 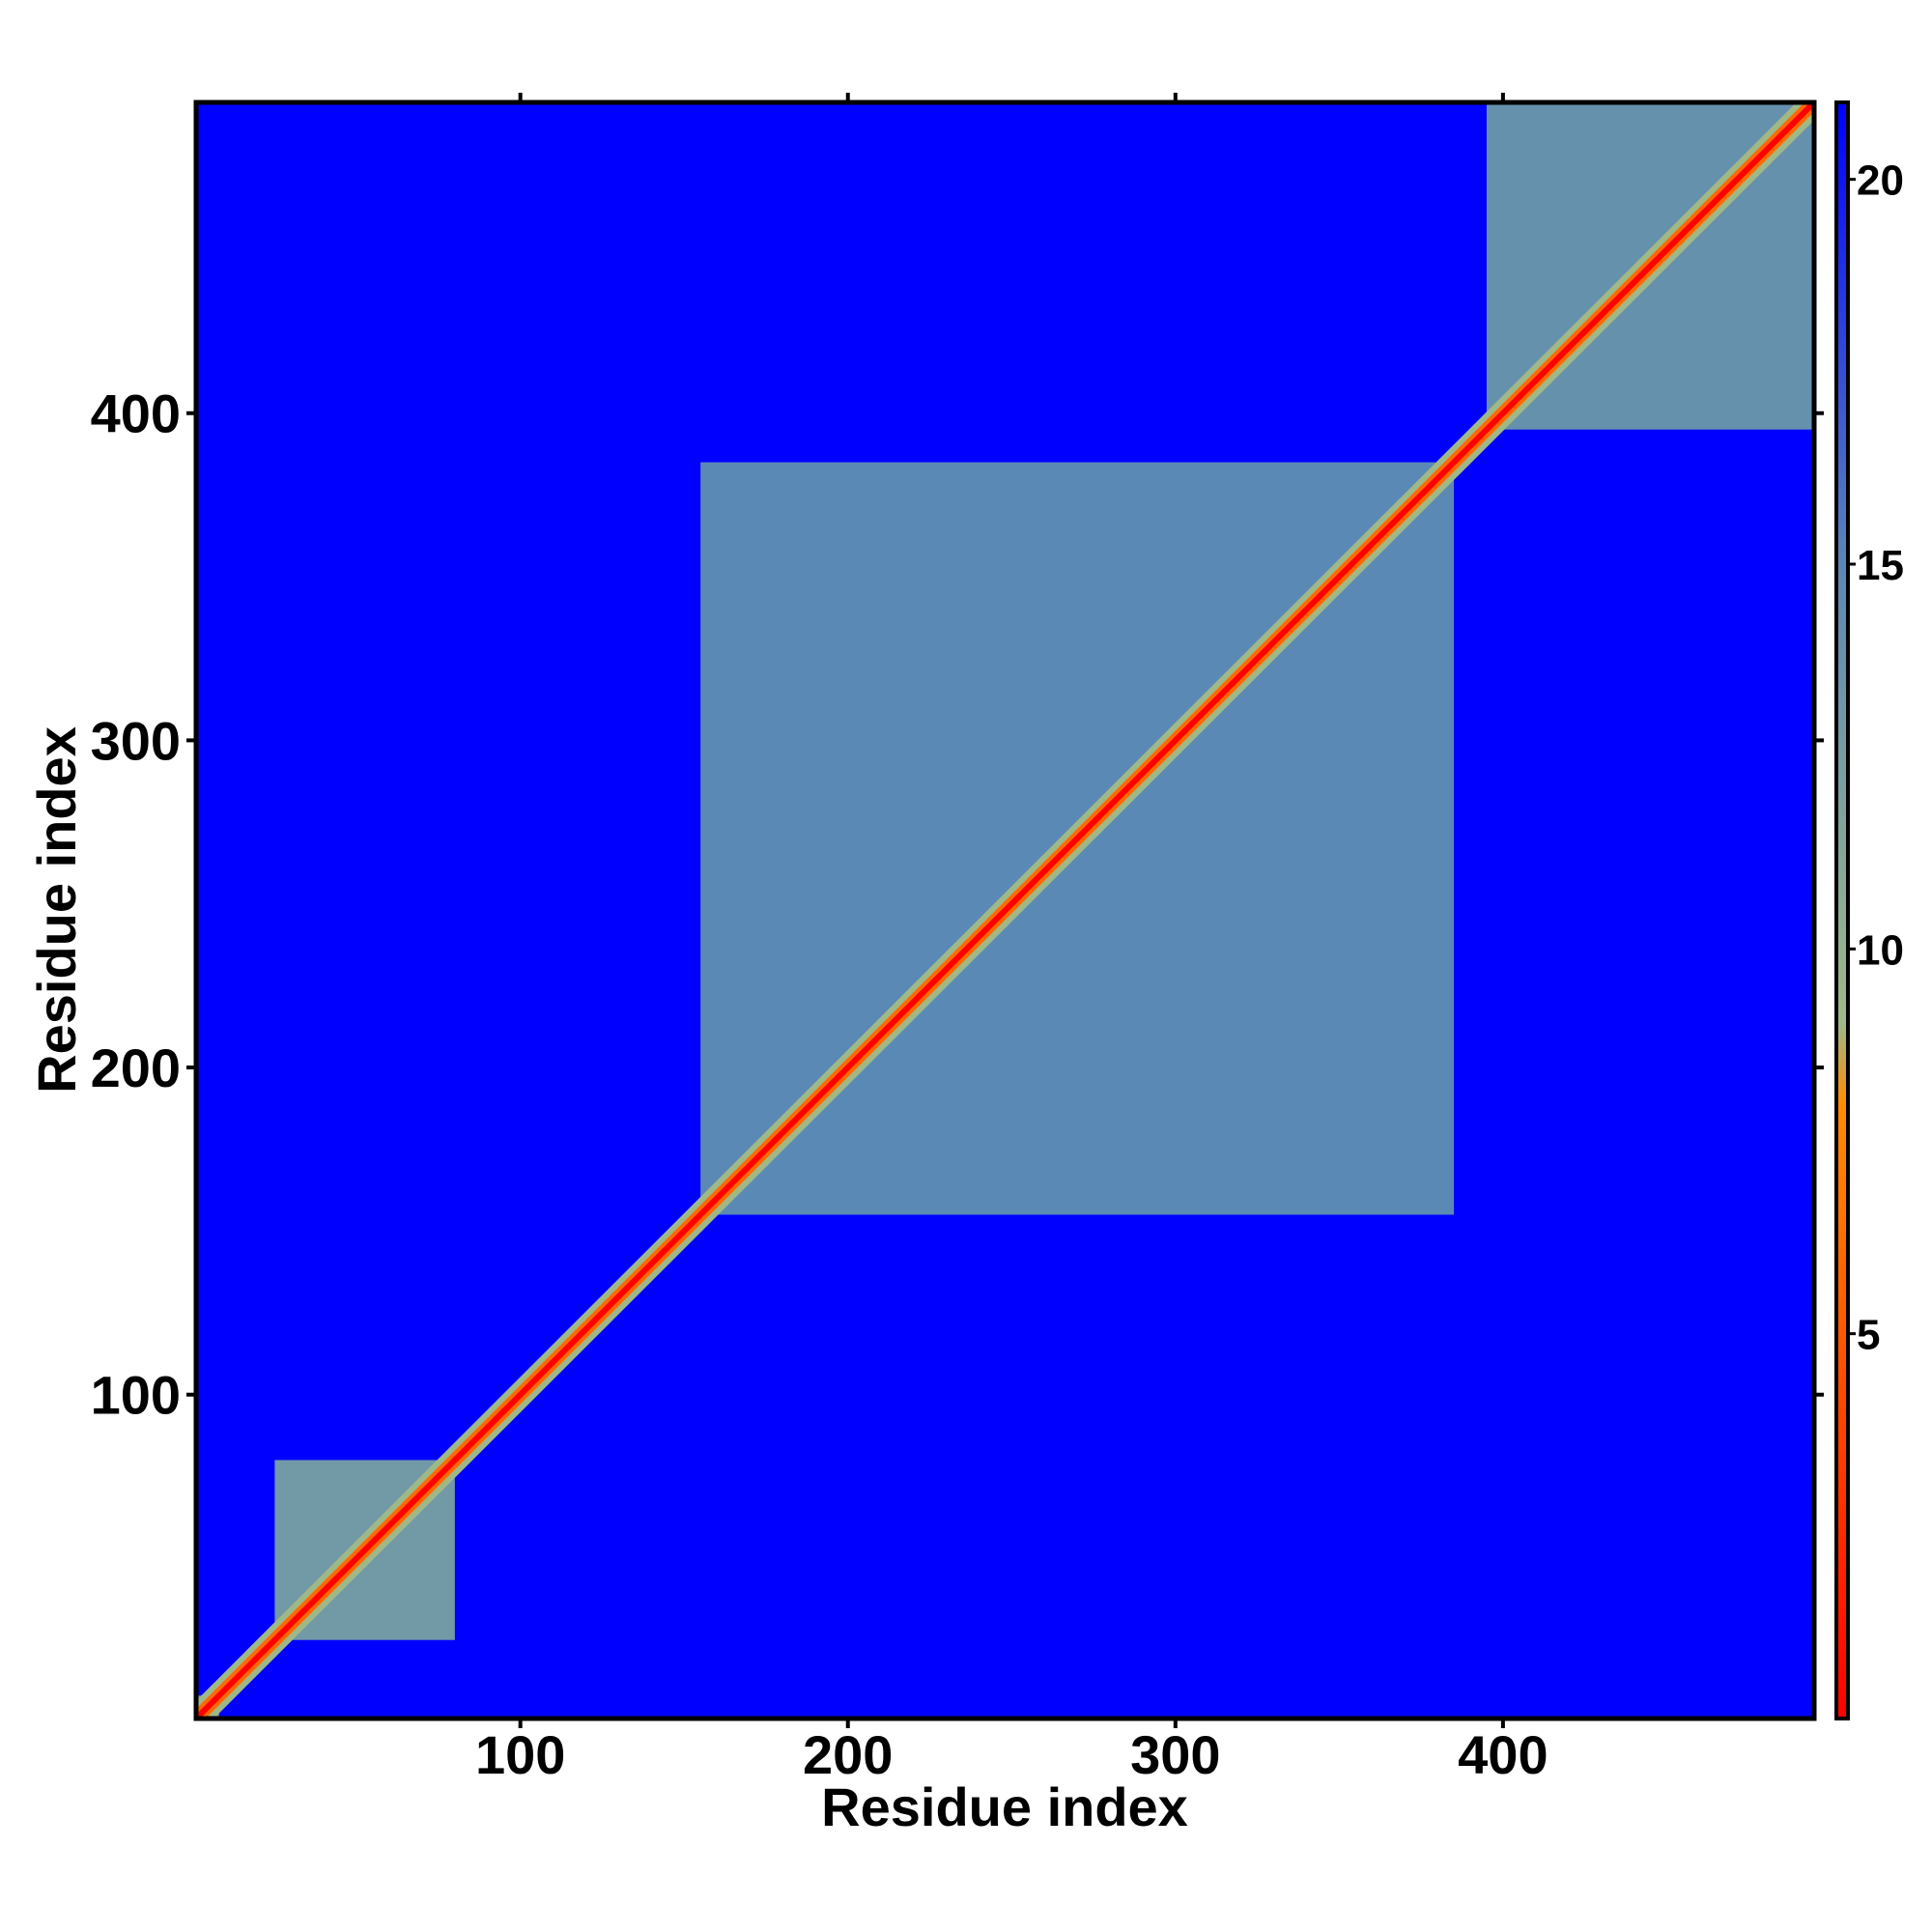 I want to click on colorbar: 5 10 15 20, so click(x=1869, y=910).